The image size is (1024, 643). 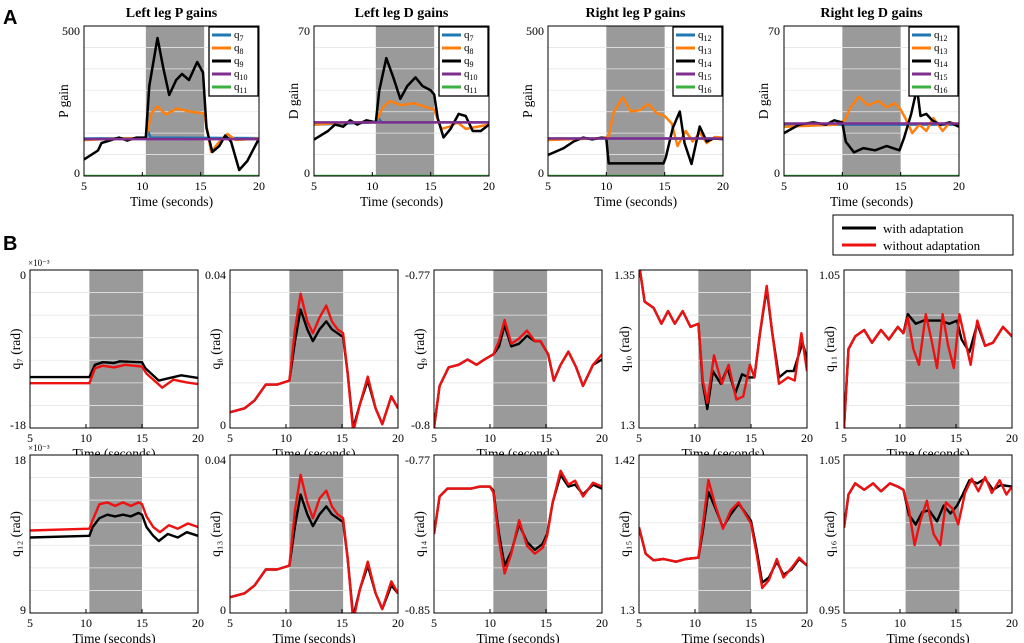 What do you see at coordinates (932, 245) in the screenshot?
I see `legend-without-adaptation-label: without adaptation` at bounding box center [932, 245].